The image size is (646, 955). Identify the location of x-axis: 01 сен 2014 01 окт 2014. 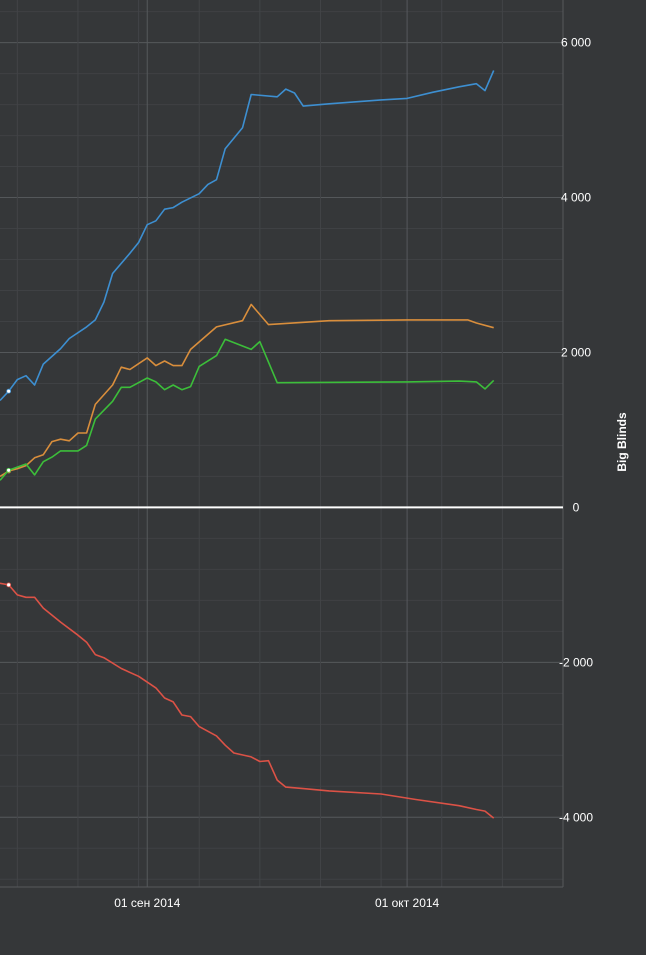
(276, 903).